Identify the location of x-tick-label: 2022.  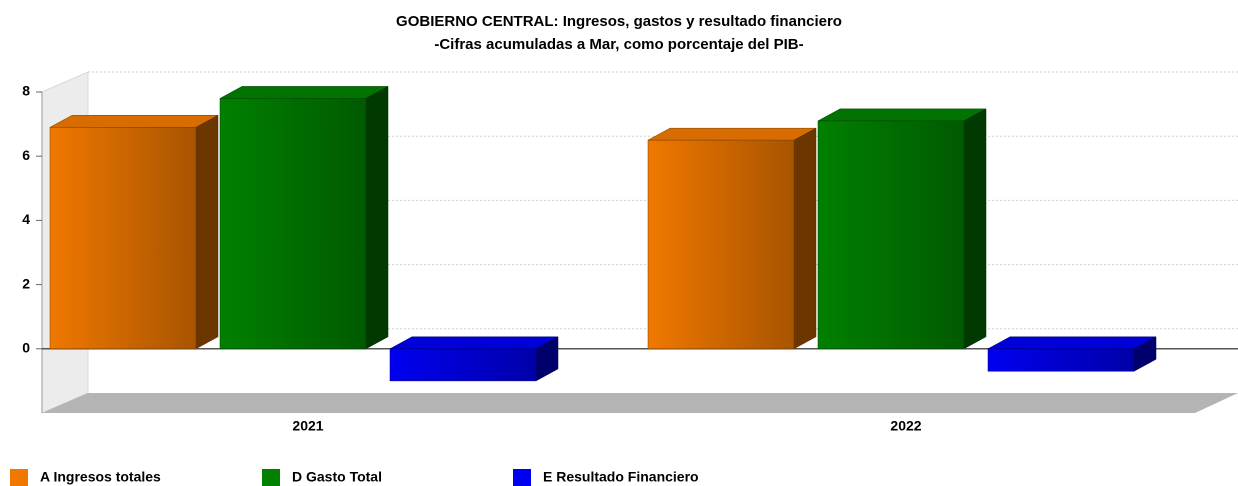
(905, 426).